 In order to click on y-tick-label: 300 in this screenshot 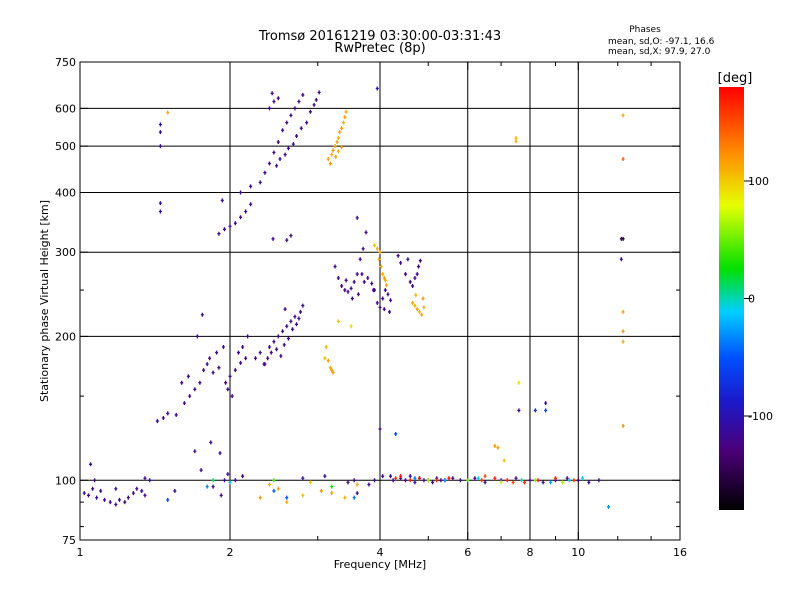, I will do `click(65, 252)`.